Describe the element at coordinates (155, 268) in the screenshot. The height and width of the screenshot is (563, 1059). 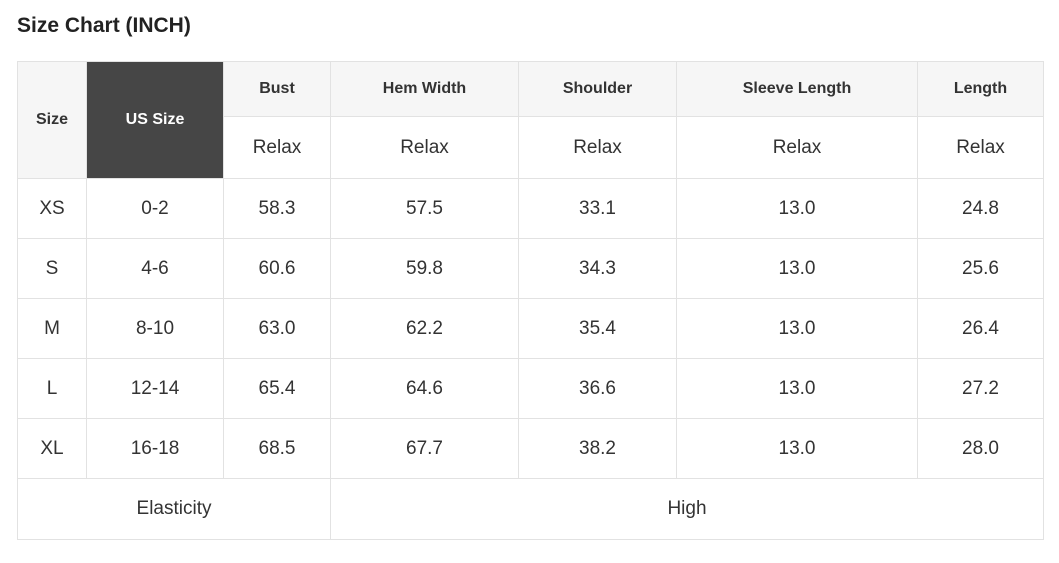
I see `us-size-cell: 4-6` at that location.